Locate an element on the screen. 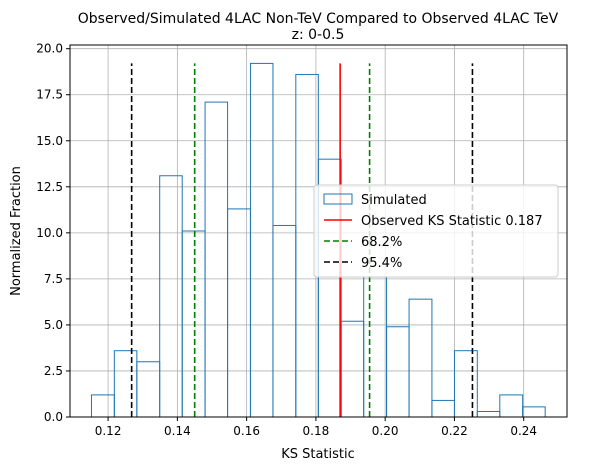  y-tick-label: 12.5 is located at coordinates (49, 187).